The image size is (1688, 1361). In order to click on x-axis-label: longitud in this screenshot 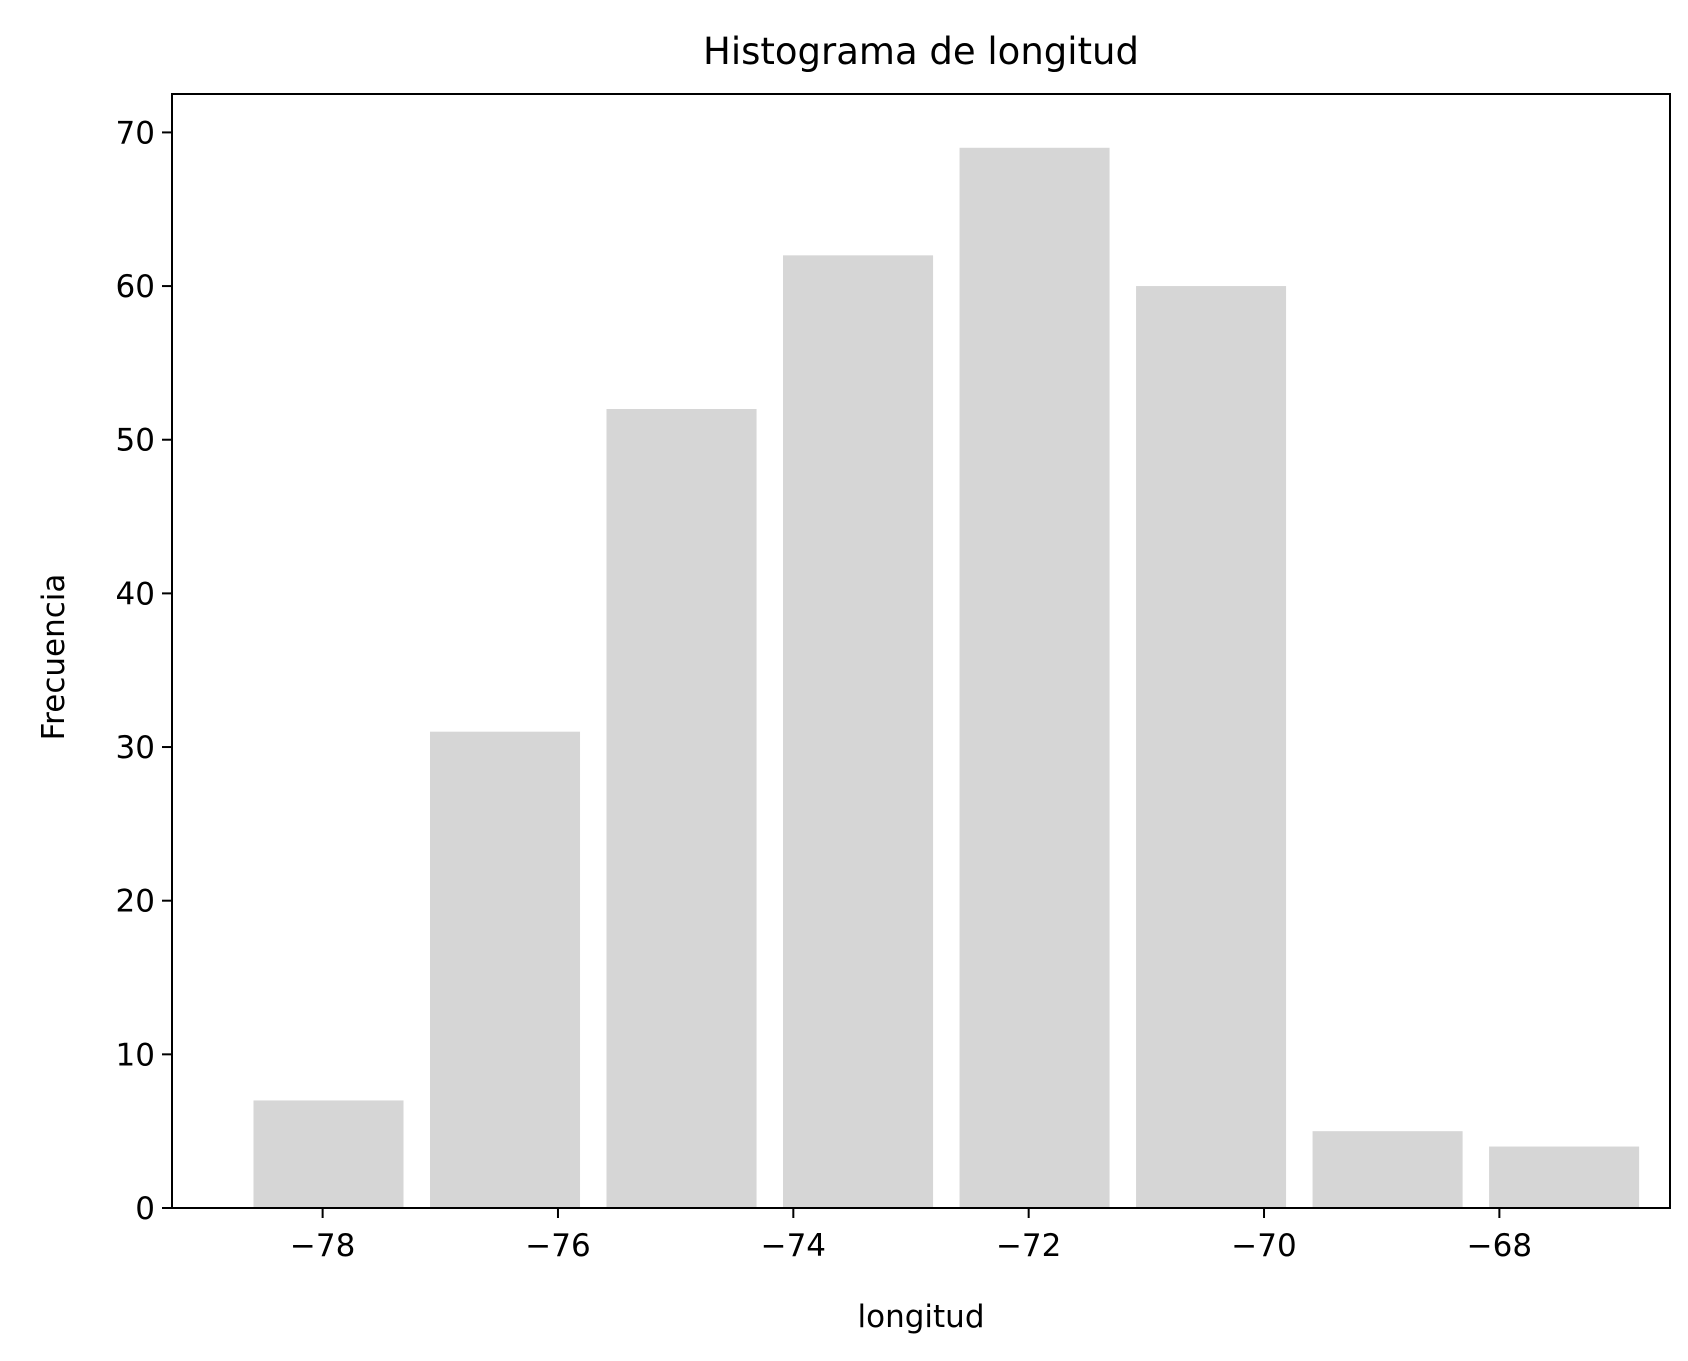, I will do `click(921, 1317)`.